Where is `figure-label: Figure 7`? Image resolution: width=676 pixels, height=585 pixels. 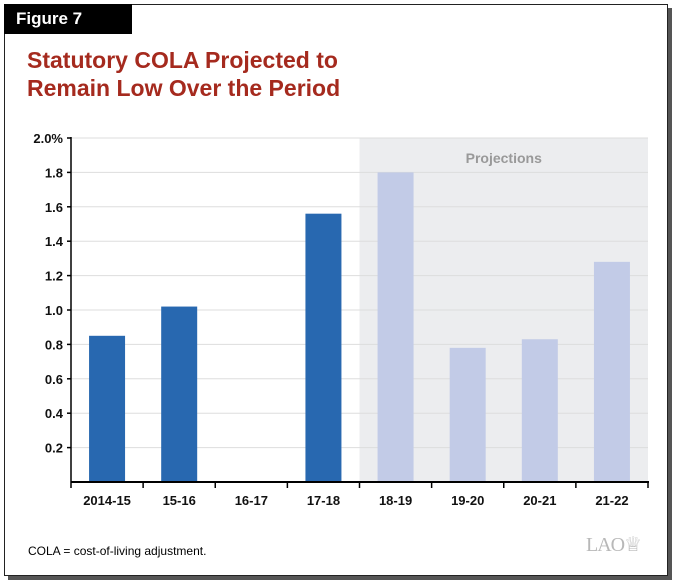
figure-label: Figure 7 is located at coordinates (68, 19).